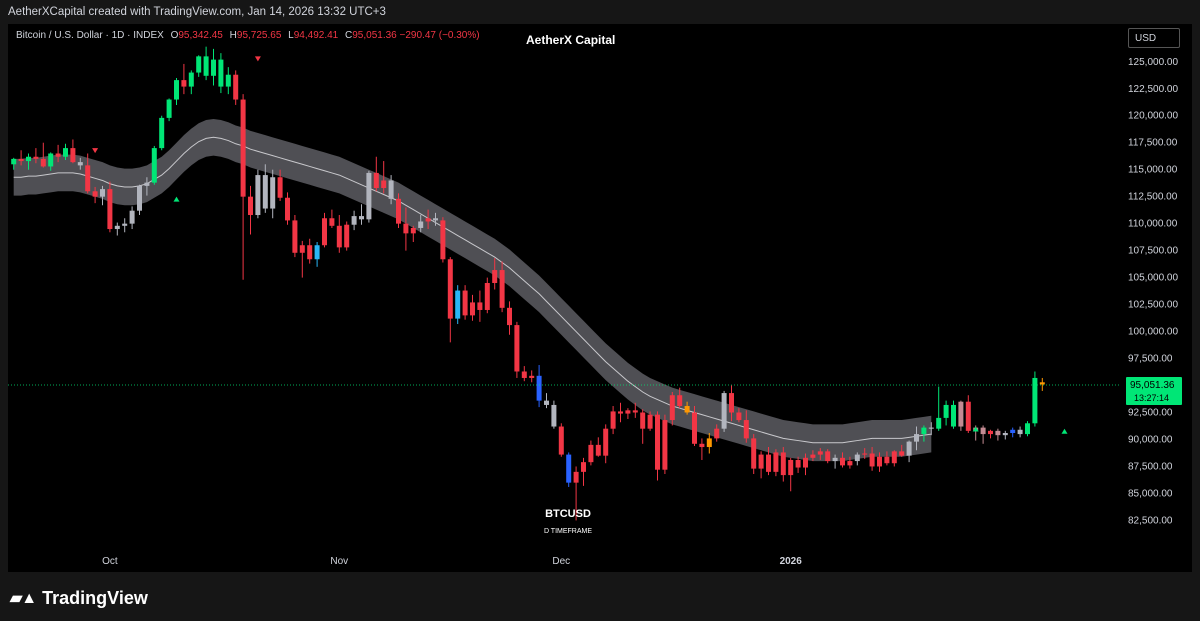  What do you see at coordinates (79, 598) in the screenshot?
I see `tradingview-logo: ▰▲ TradingView` at bounding box center [79, 598].